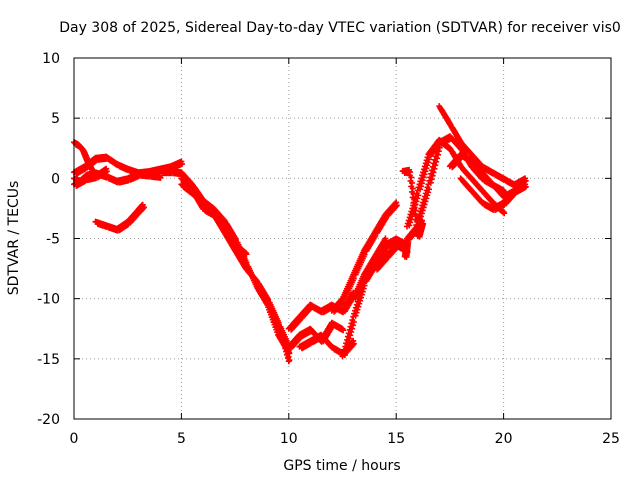 The height and width of the screenshot is (480, 640). Describe the element at coordinates (341, 466) in the screenshot. I see `x-axis-label: GPS time / hours` at that location.